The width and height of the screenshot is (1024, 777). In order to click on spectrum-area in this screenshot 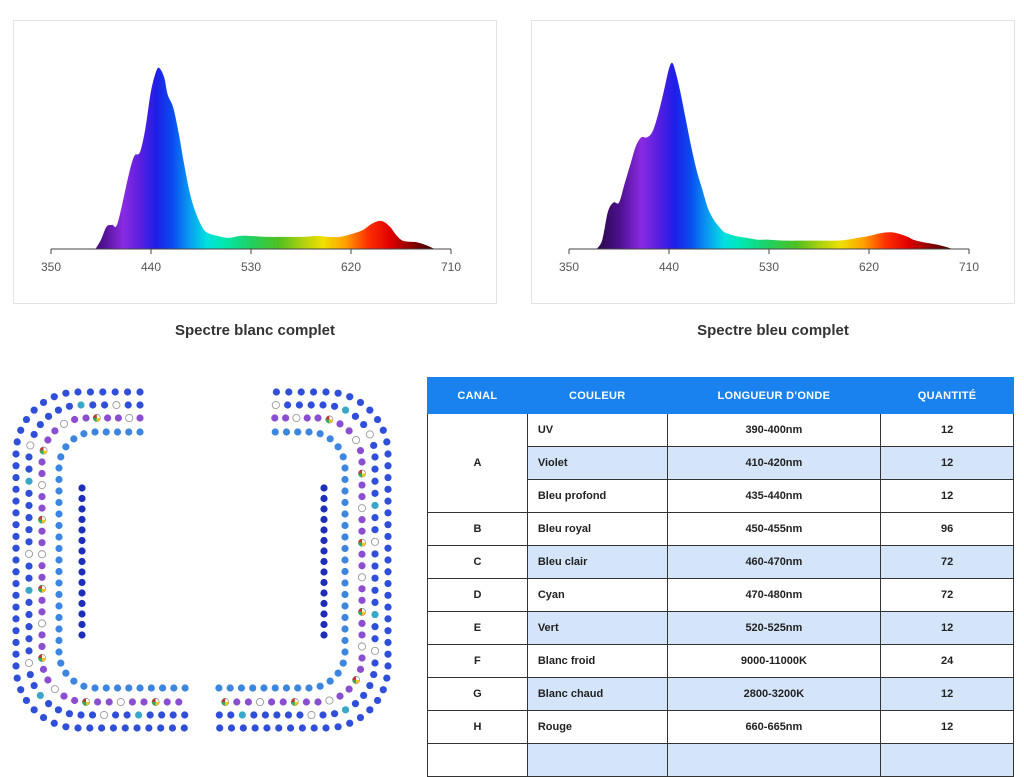, I will do `click(265, 158)`.